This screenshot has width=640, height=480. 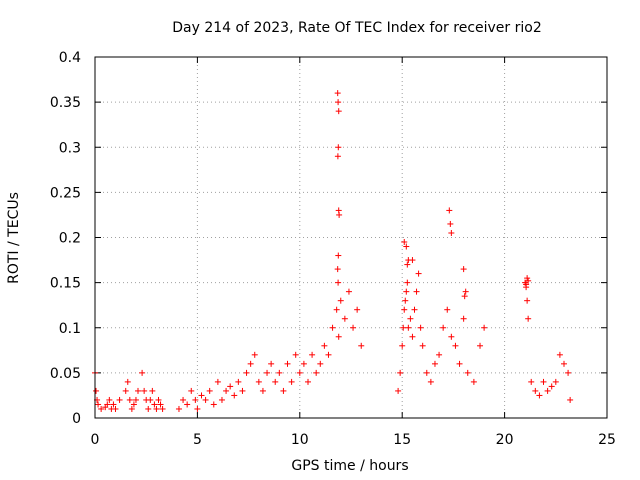 I want to click on x-tick-label: 10, so click(x=300, y=440).